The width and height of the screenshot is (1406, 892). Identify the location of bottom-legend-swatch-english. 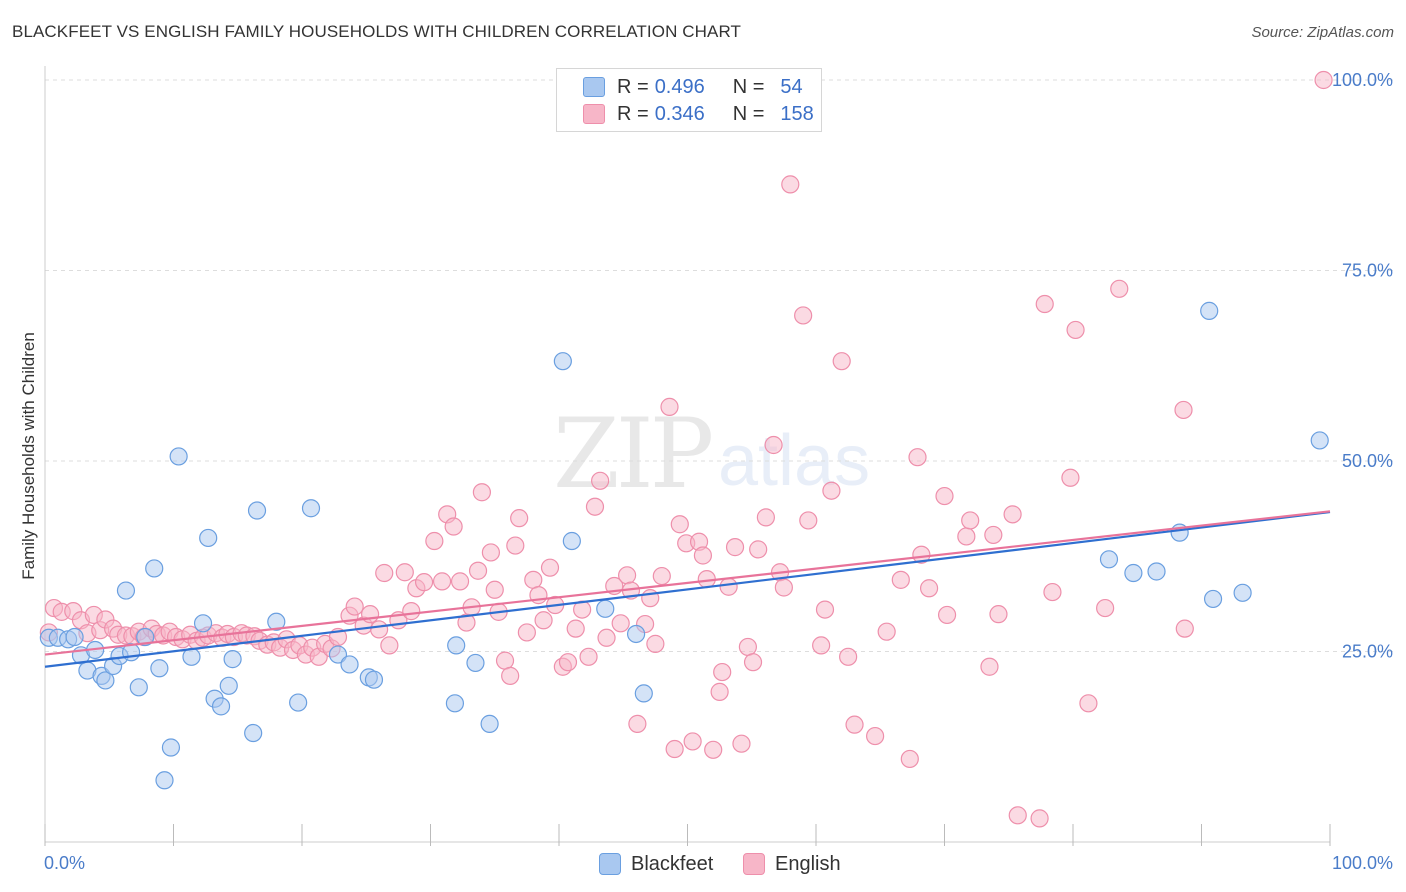
(754, 864).